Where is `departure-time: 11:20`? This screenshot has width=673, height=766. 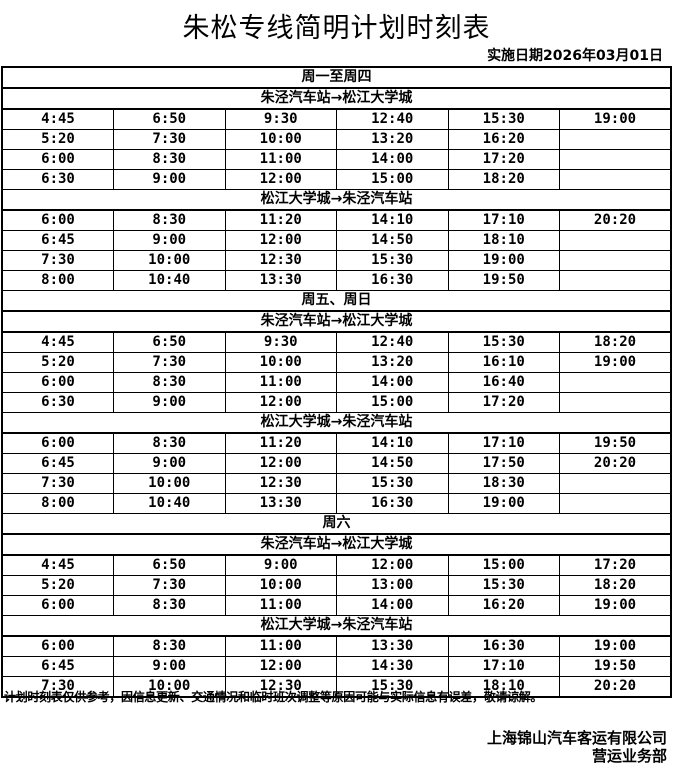
departure-time: 11:20 is located at coordinates (280, 443).